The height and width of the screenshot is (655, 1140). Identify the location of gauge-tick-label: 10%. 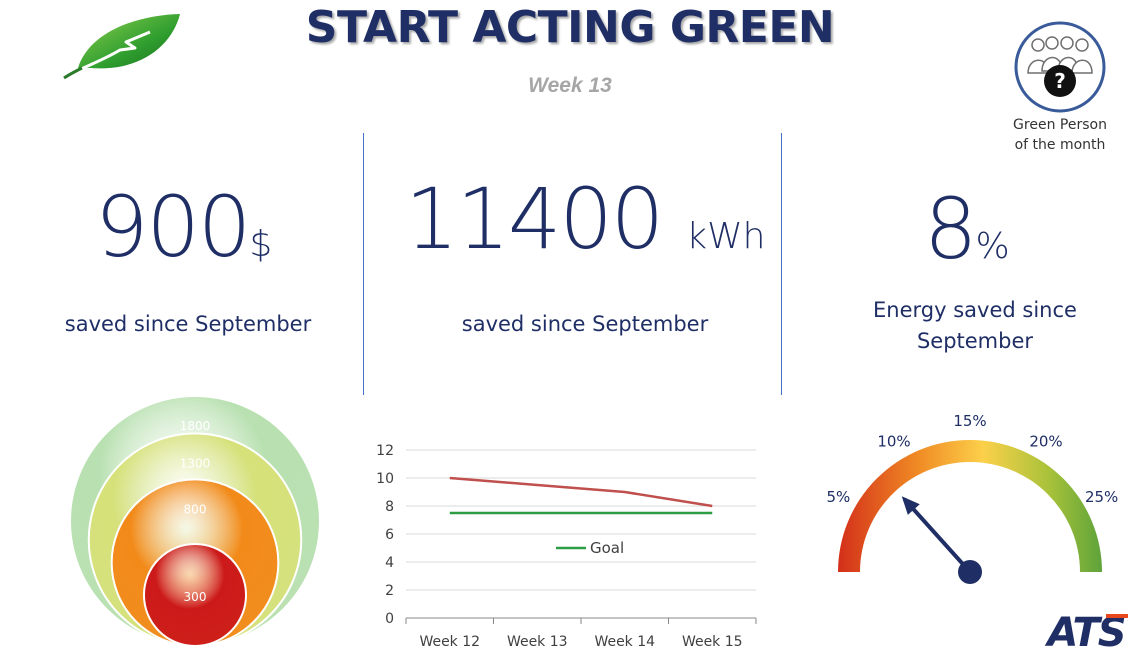
(893, 441).